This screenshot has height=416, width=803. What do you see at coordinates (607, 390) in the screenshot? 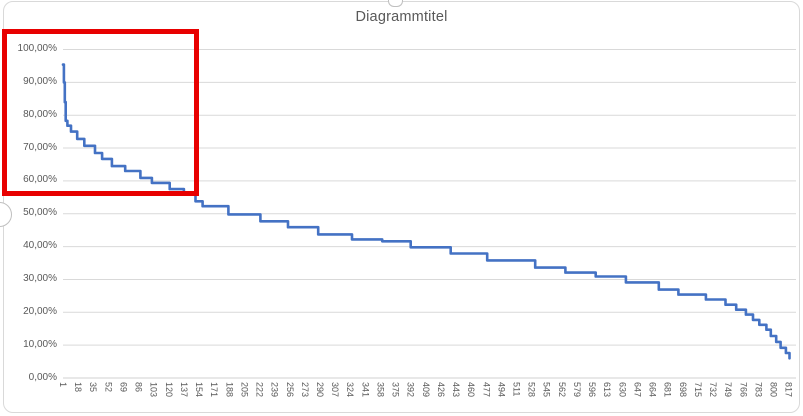
I see `x-axis-tick-label: 613` at bounding box center [607, 390].